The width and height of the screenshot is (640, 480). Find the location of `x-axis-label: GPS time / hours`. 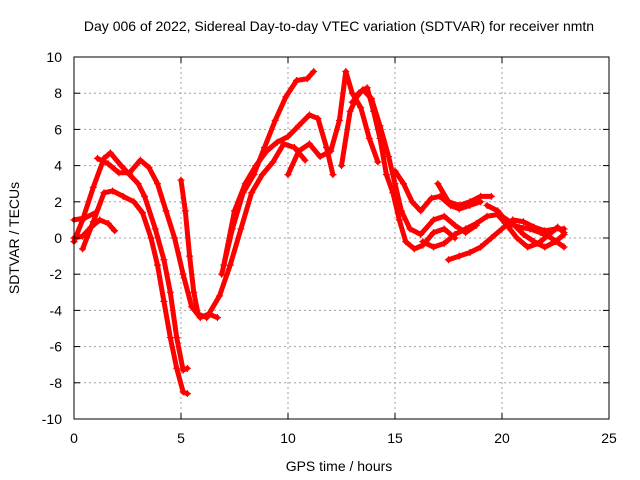

x-axis-label: GPS time / hours is located at coordinates (339, 466).